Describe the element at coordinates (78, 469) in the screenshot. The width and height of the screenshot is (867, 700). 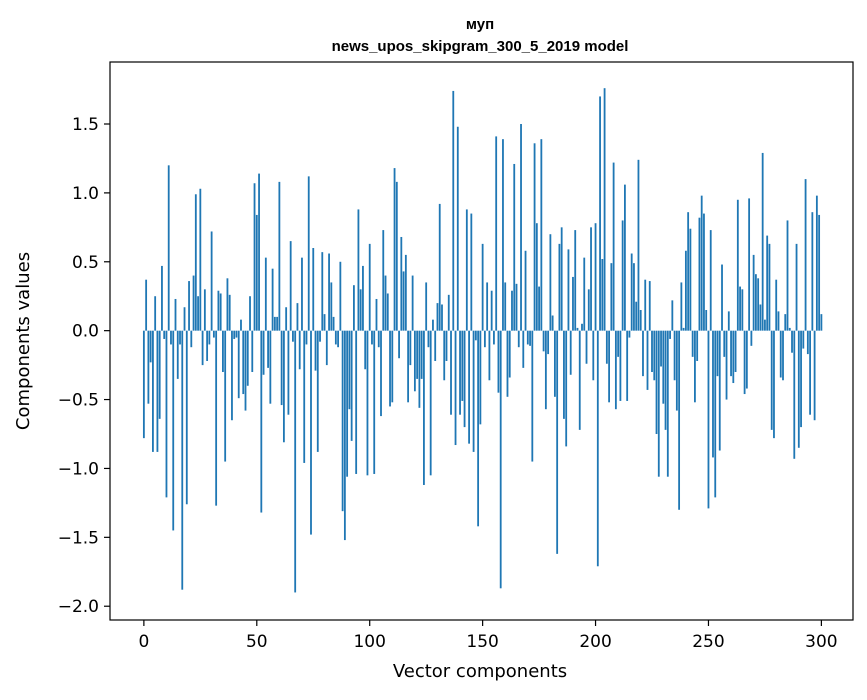
I see `y-tick-label: −1.0` at that location.